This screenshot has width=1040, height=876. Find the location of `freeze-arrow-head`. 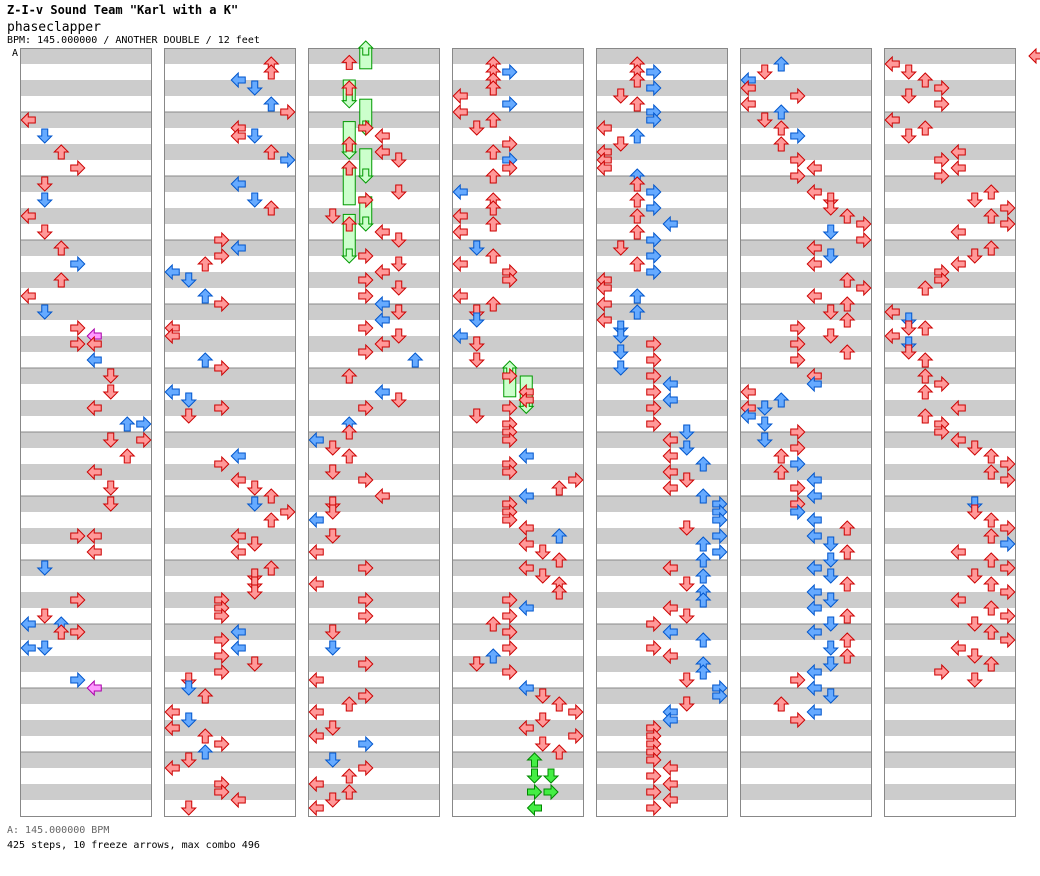

freeze-arrow-head is located at coordinates (365, 176).